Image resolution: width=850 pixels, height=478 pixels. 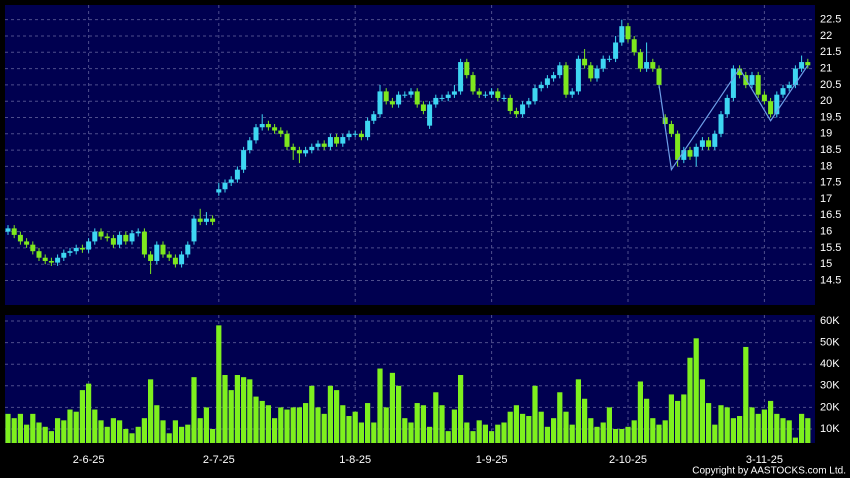 I want to click on y-tick-label: 10K, so click(x=830, y=429).